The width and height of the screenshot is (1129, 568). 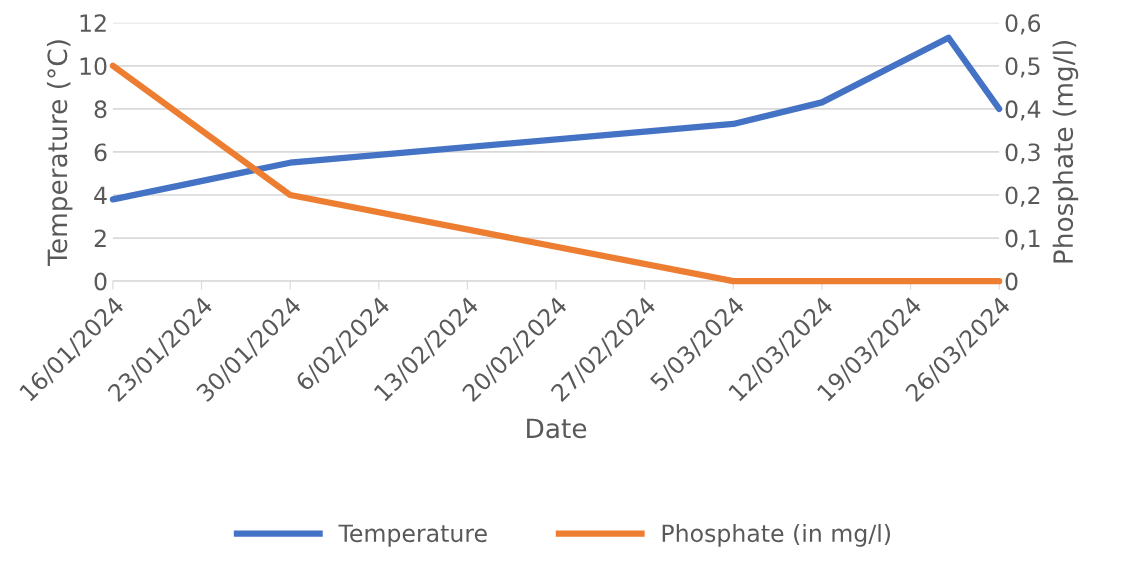 What do you see at coordinates (1011, 281) in the screenshot?
I see `y2-tick-label: 0` at bounding box center [1011, 281].